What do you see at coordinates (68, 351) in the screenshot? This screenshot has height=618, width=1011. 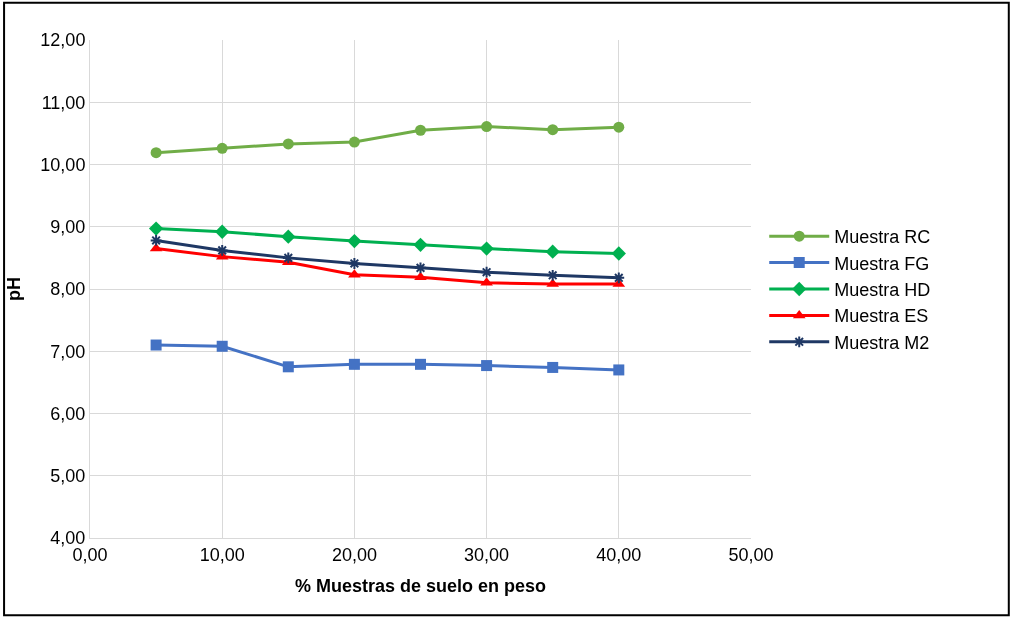 I see `y-tick-label: 7,00` at bounding box center [68, 351].